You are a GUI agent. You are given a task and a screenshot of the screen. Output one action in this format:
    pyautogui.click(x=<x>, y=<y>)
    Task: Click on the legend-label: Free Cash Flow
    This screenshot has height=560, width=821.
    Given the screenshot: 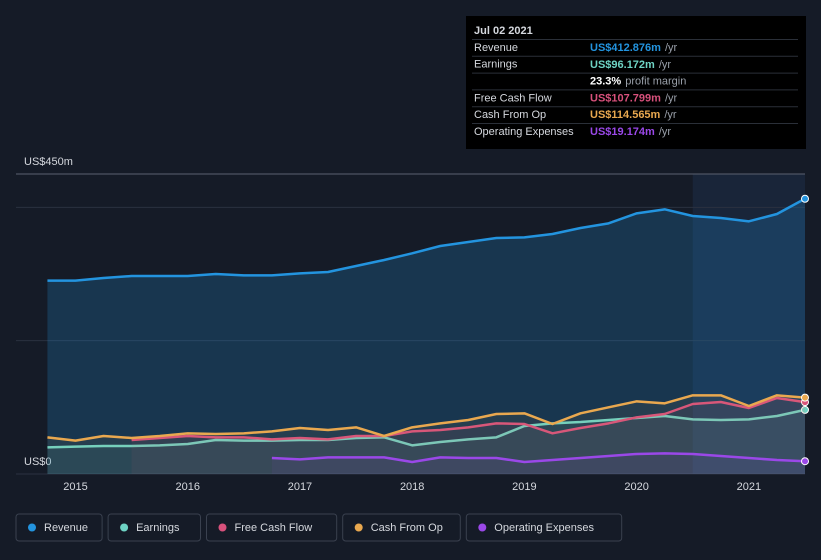 What is the action you would take?
    pyautogui.click(x=274, y=528)
    